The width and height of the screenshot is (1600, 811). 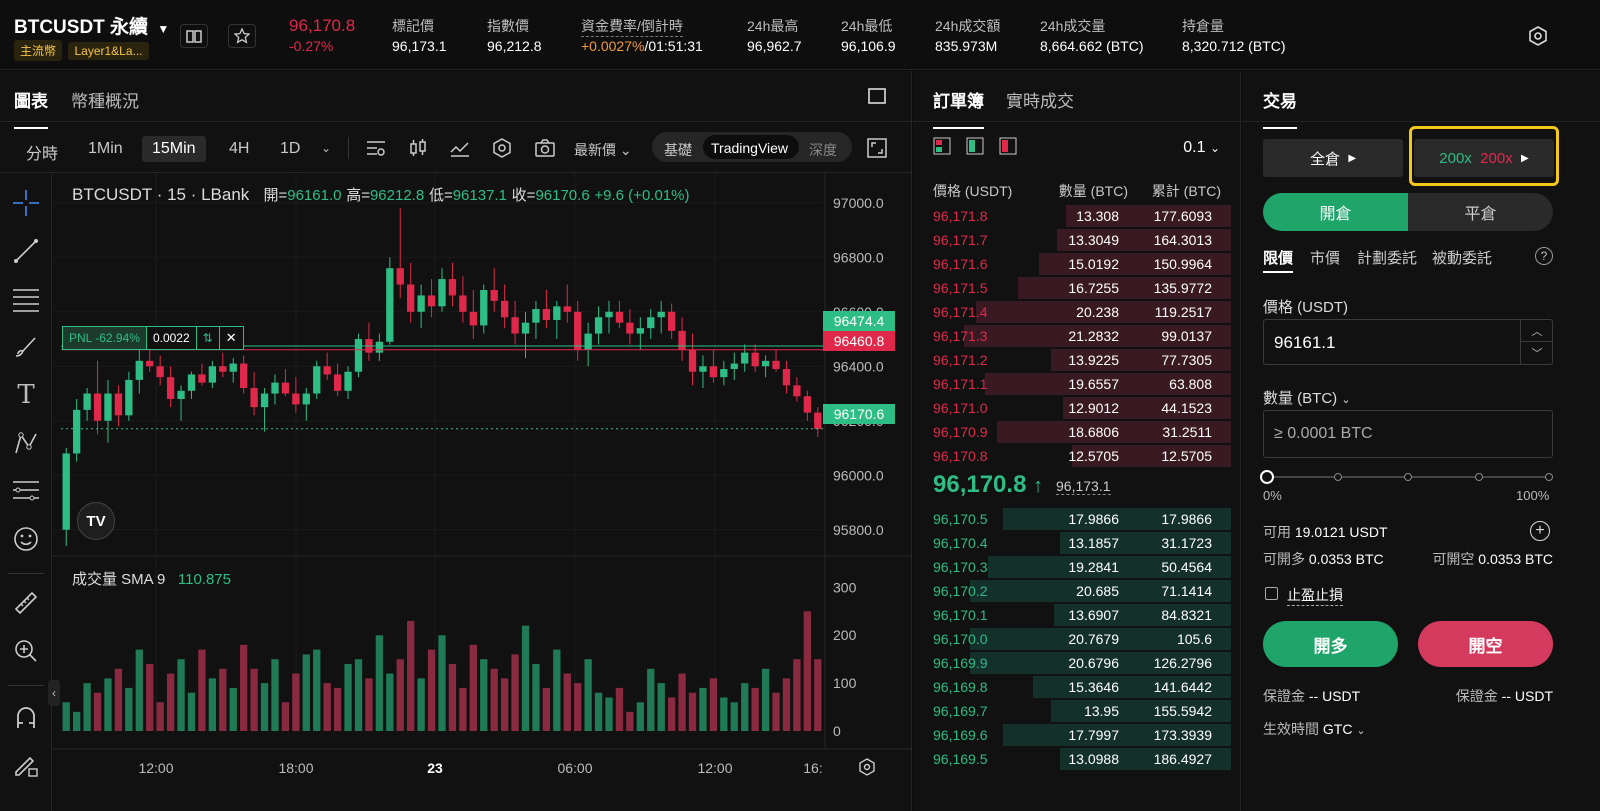 I want to click on orderbook-row: 96,170.1 13.6907 84.8321, so click(x=1072, y=615).